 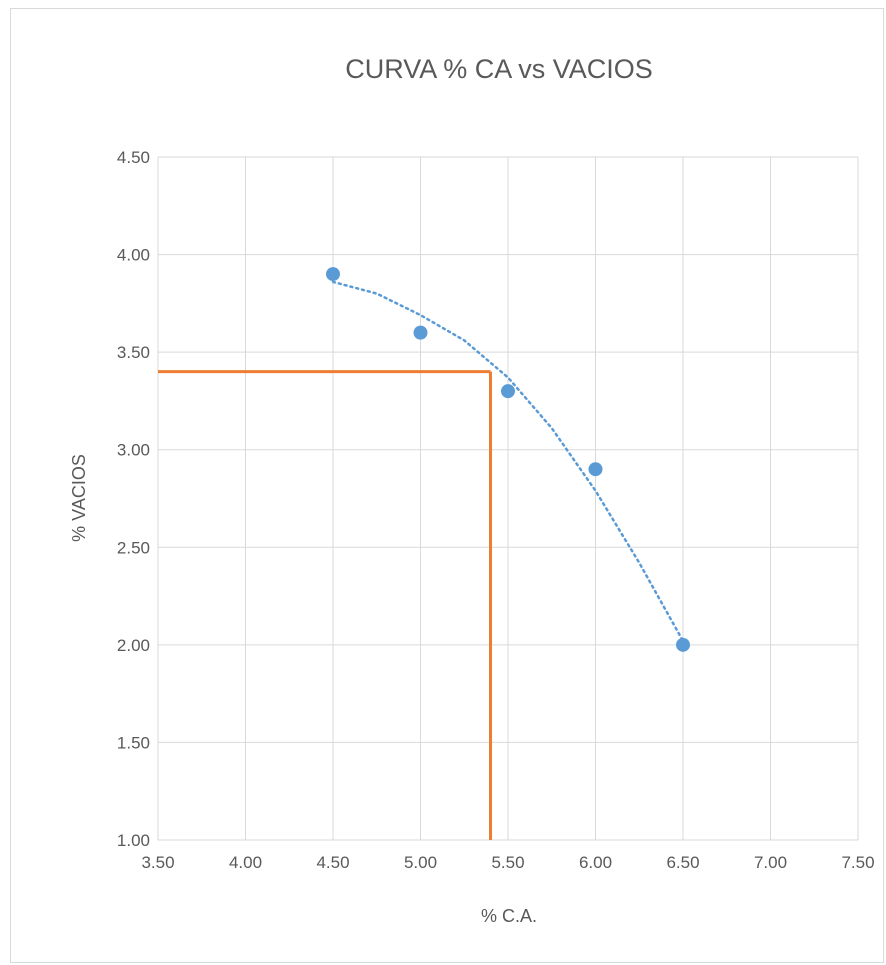 What do you see at coordinates (157, 862) in the screenshot?
I see `x-tick-label: 3.50` at bounding box center [157, 862].